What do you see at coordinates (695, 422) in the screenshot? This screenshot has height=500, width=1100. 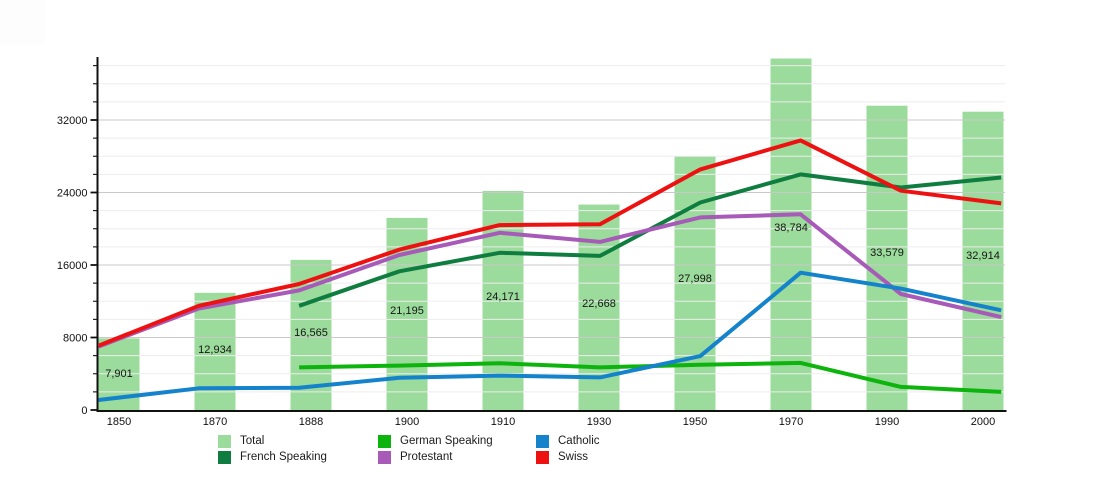 I see `x-tick-label: 1950` at bounding box center [695, 422].